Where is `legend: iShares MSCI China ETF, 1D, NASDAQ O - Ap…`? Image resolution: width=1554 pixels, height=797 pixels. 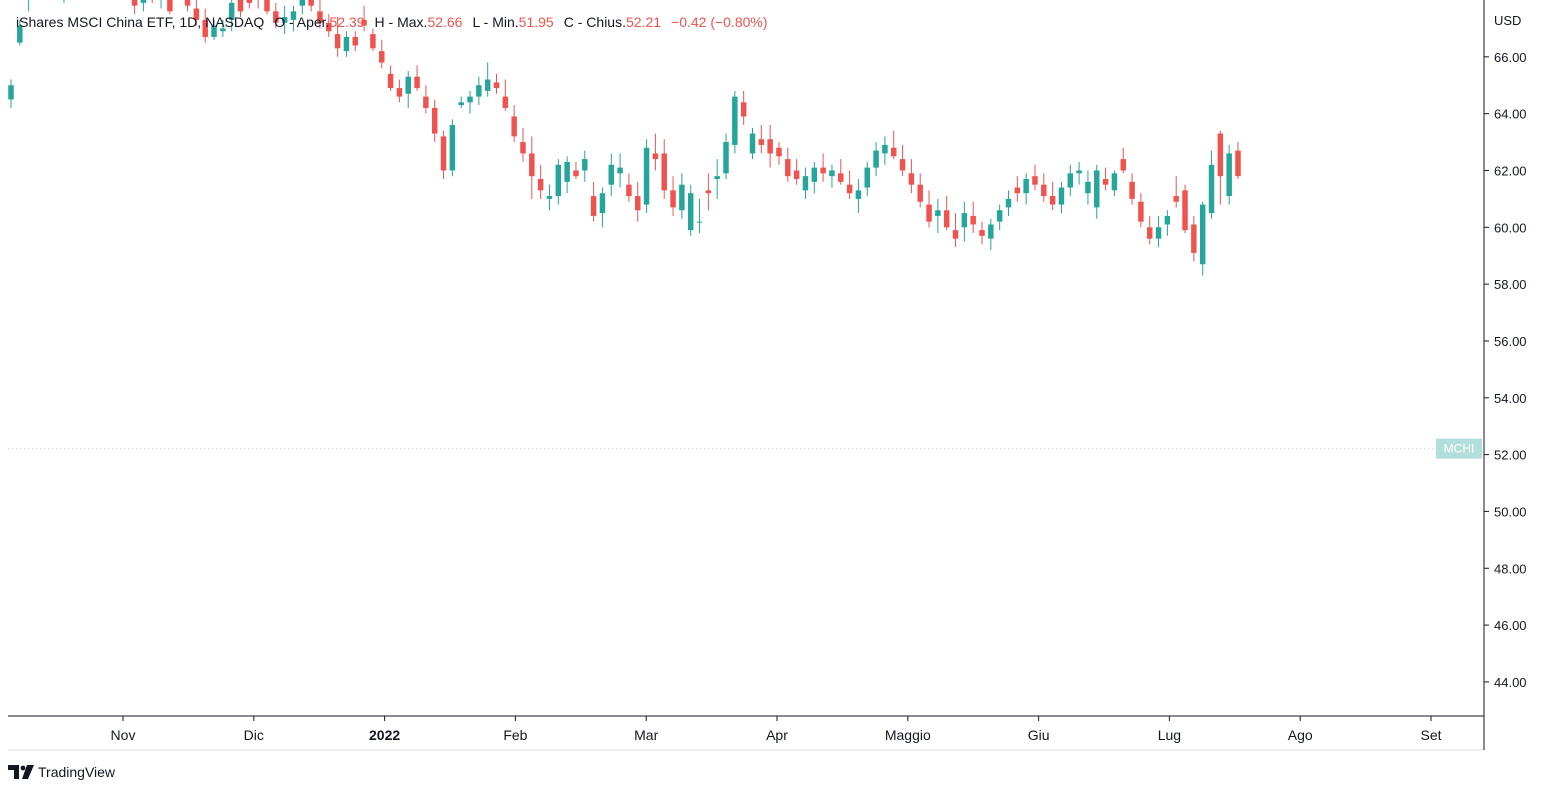
legend: iShares MSCI China ETF, 1D, NASDAQ O - Ap… is located at coordinates (392, 22).